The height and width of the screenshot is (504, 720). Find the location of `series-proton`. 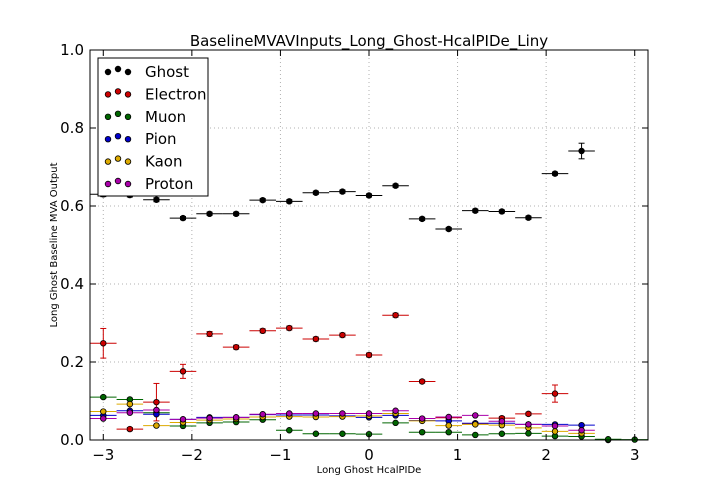

series-proton is located at coordinates (342, 420).